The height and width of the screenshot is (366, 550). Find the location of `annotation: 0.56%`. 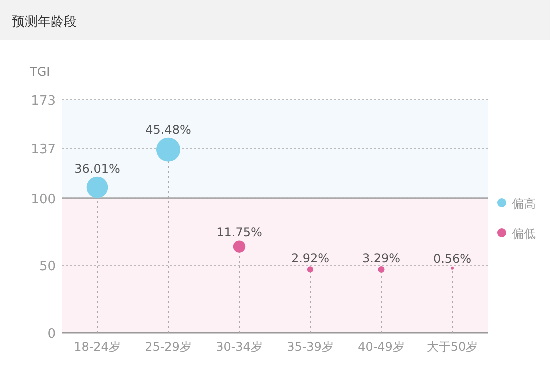

annotation: 0.56% is located at coordinates (452, 259).